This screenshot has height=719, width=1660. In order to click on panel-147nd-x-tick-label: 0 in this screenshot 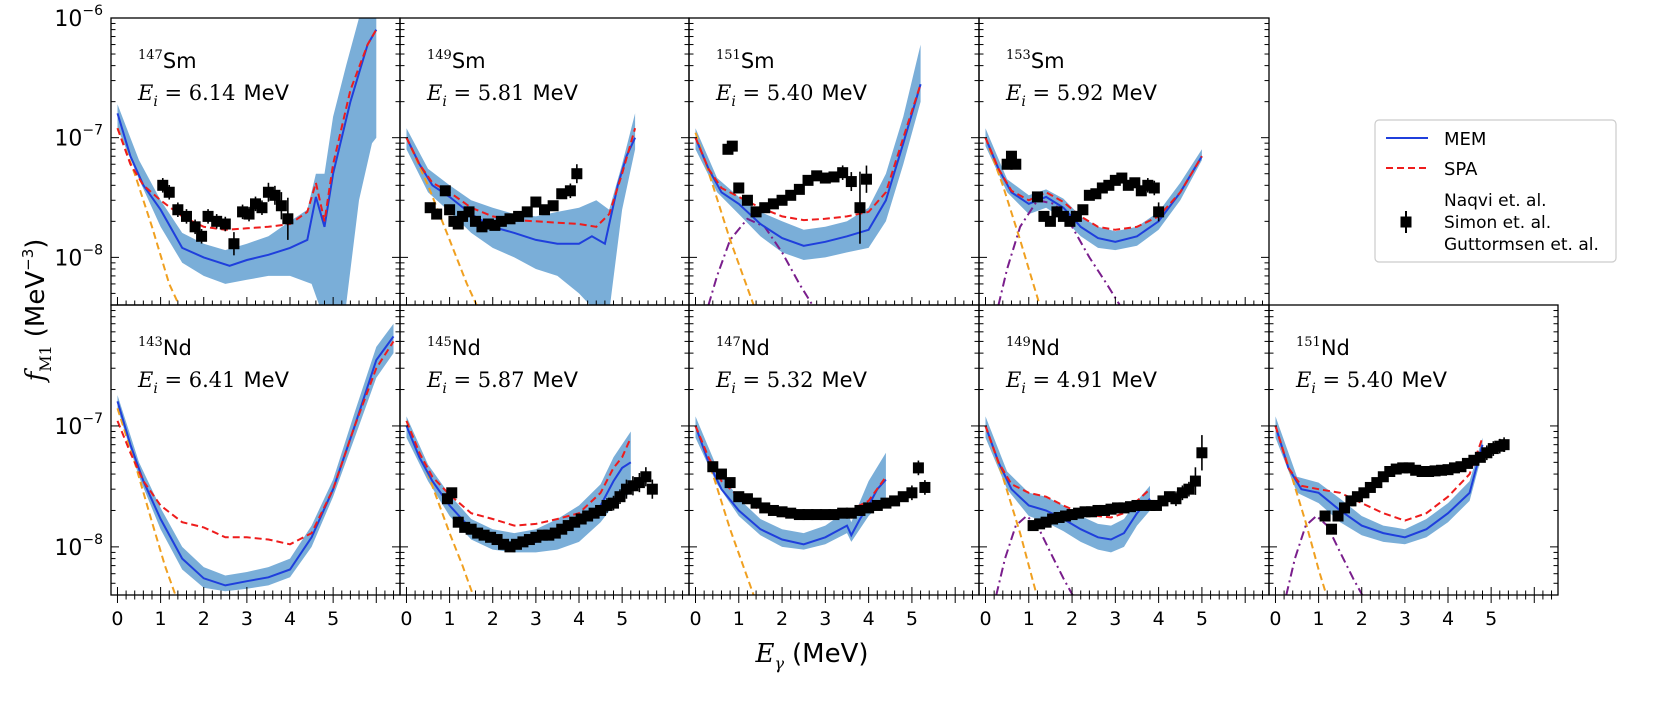, I will do `click(695, 619)`.